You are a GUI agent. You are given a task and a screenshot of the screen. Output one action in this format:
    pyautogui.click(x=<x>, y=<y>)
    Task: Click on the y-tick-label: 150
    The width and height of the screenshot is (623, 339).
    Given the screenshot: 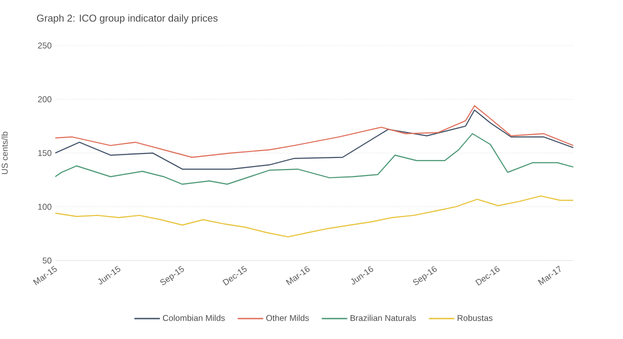 What is the action you would take?
    pyautogui.click(x=45, y=153)
    